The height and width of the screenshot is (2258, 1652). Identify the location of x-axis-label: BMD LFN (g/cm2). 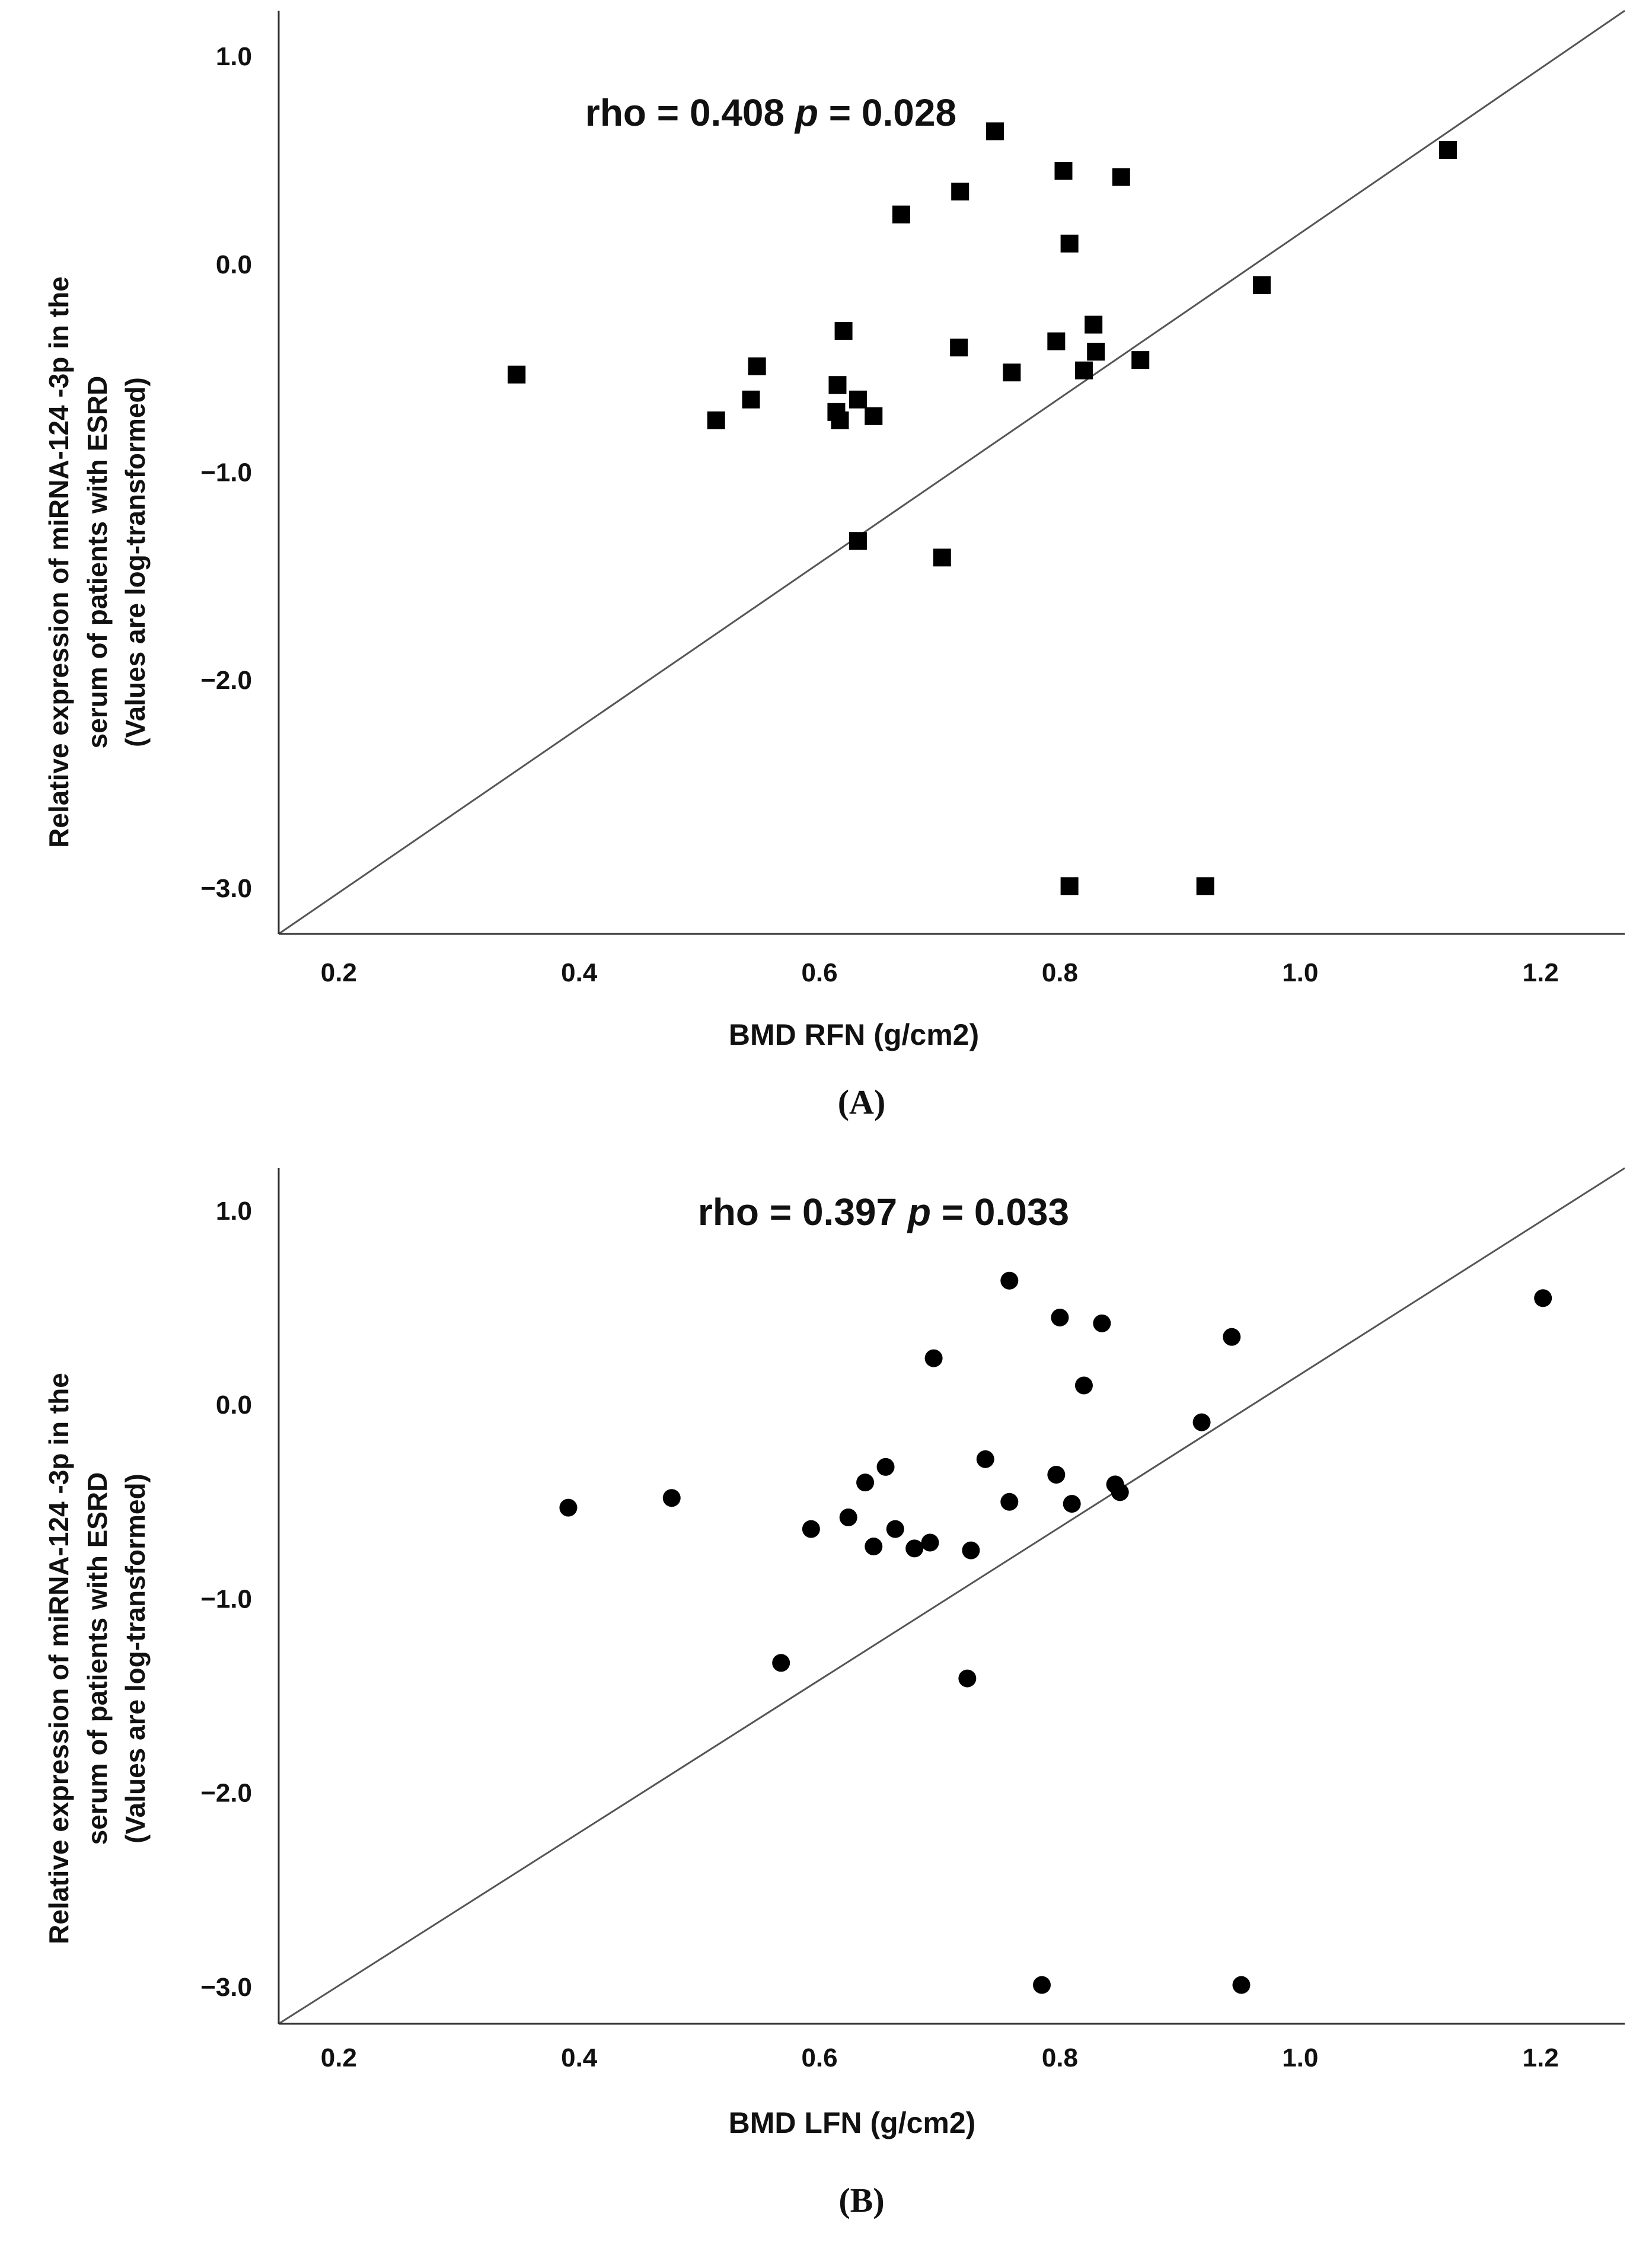
(852, 2122).